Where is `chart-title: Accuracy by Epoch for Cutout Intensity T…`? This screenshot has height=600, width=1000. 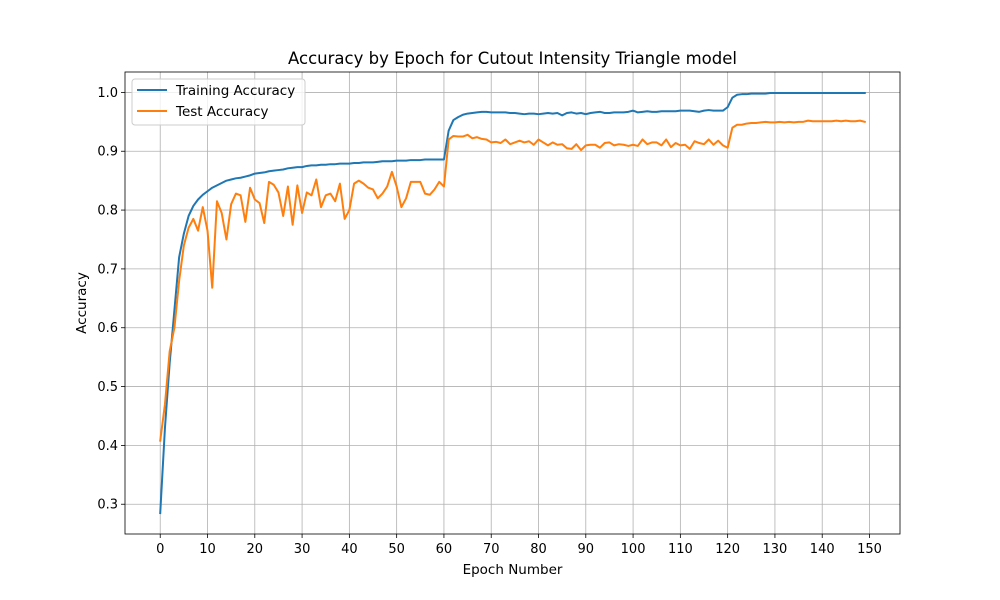 chart-title: Accuracy by Epoch for Cutout Intensity T… is located at coordinates (512, 58).